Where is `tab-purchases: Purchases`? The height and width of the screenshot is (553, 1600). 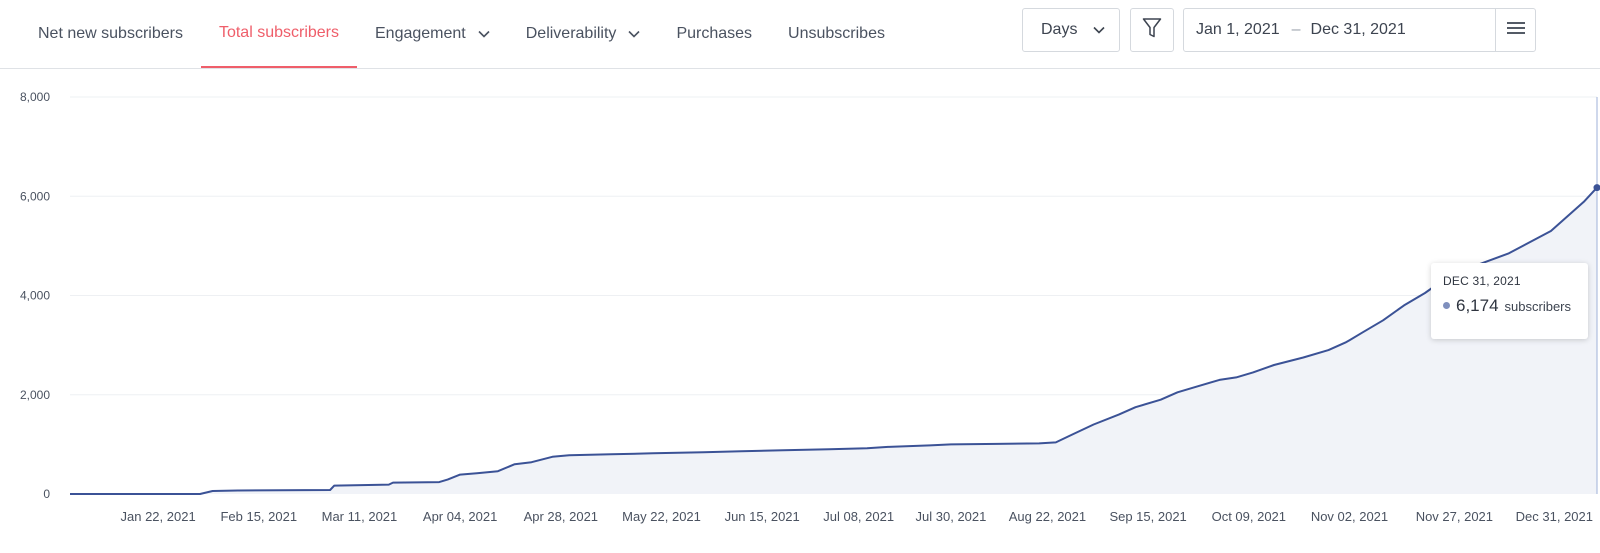
tab-purchases: Purchases is located at coordinates (714, 34).